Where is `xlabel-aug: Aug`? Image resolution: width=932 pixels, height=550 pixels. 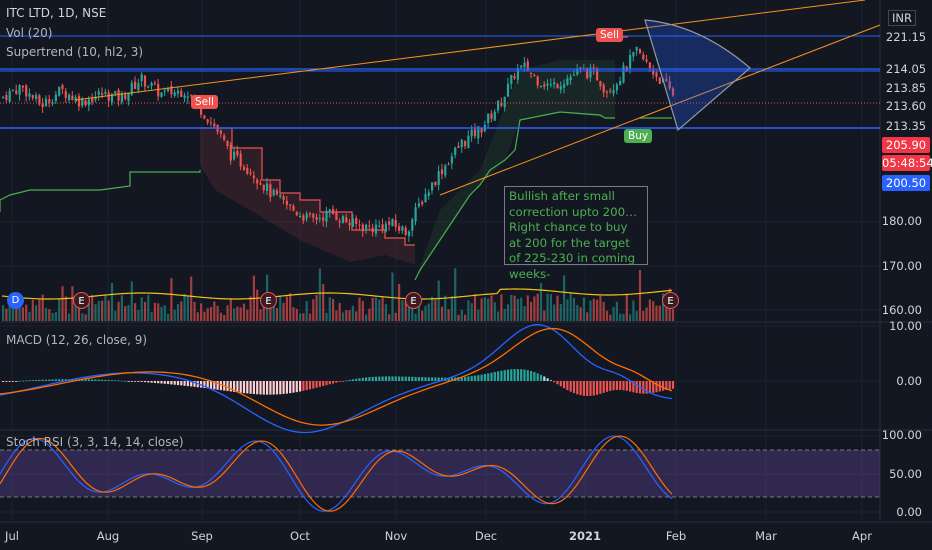 xlabel-aug: Aug is located at coordinates (108, 536).